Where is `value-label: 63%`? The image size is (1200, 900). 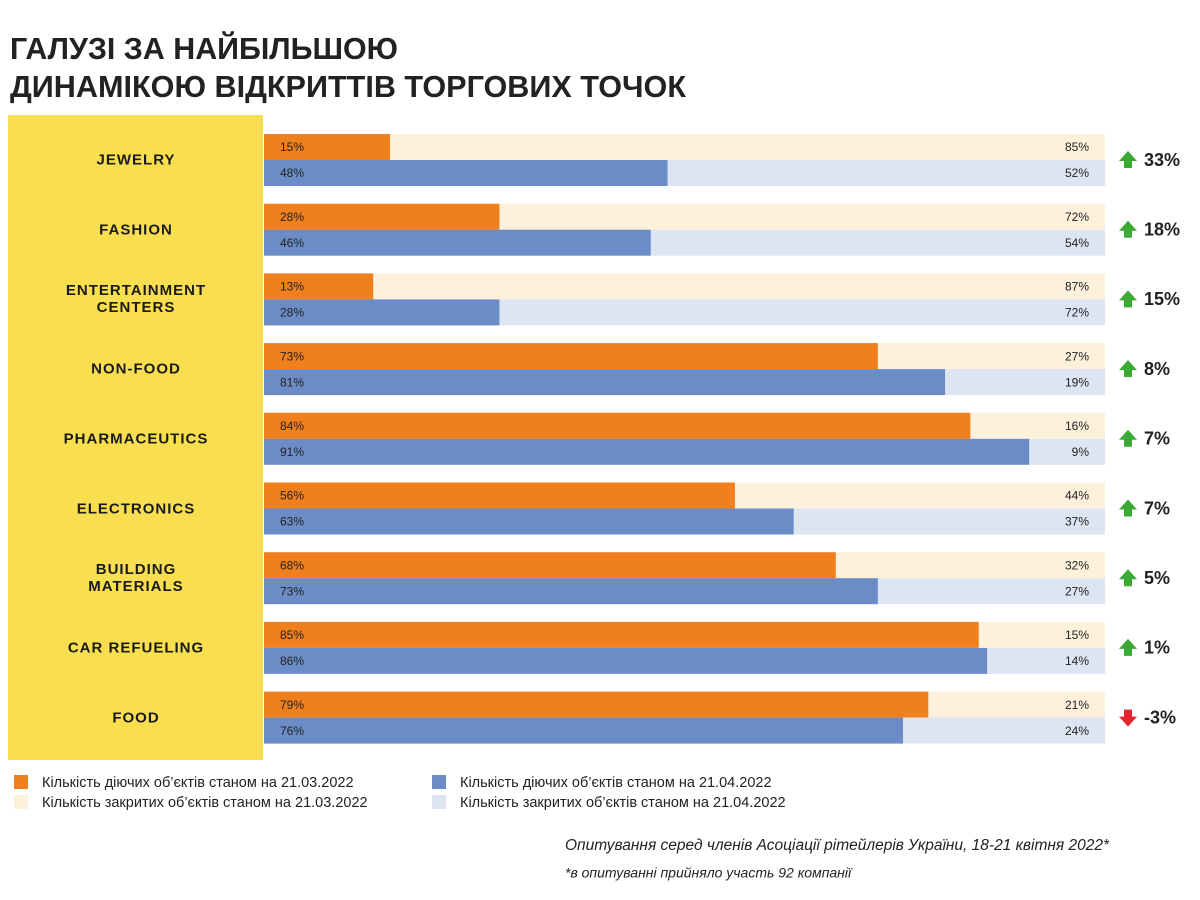 value-label: 63% is located at coordinates (292, 522).